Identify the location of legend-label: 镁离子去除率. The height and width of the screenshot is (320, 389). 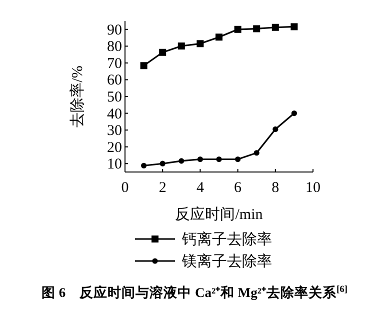
(226, 261).